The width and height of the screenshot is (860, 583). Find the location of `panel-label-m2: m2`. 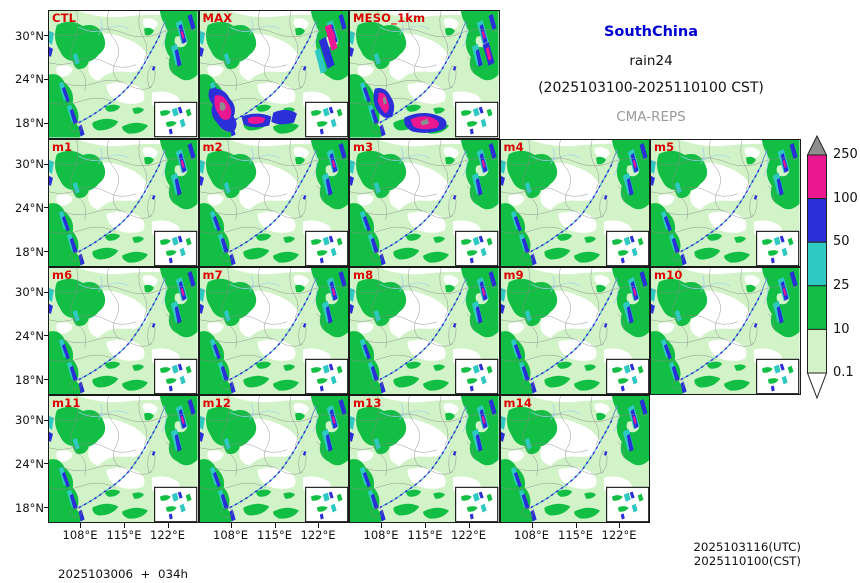

panel-label-m2: m2 is located at coordinates (212, 146).